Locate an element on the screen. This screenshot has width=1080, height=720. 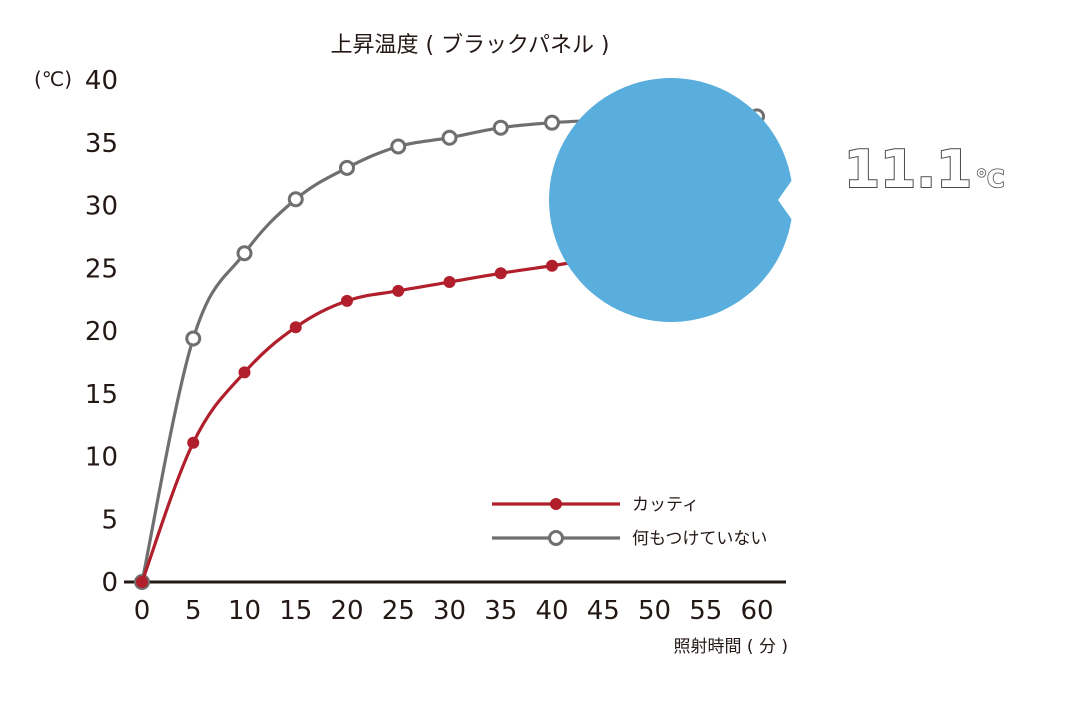
chart-title: 上昇温度 ( ブラックパネル ) is located at coordinates (469, 45).